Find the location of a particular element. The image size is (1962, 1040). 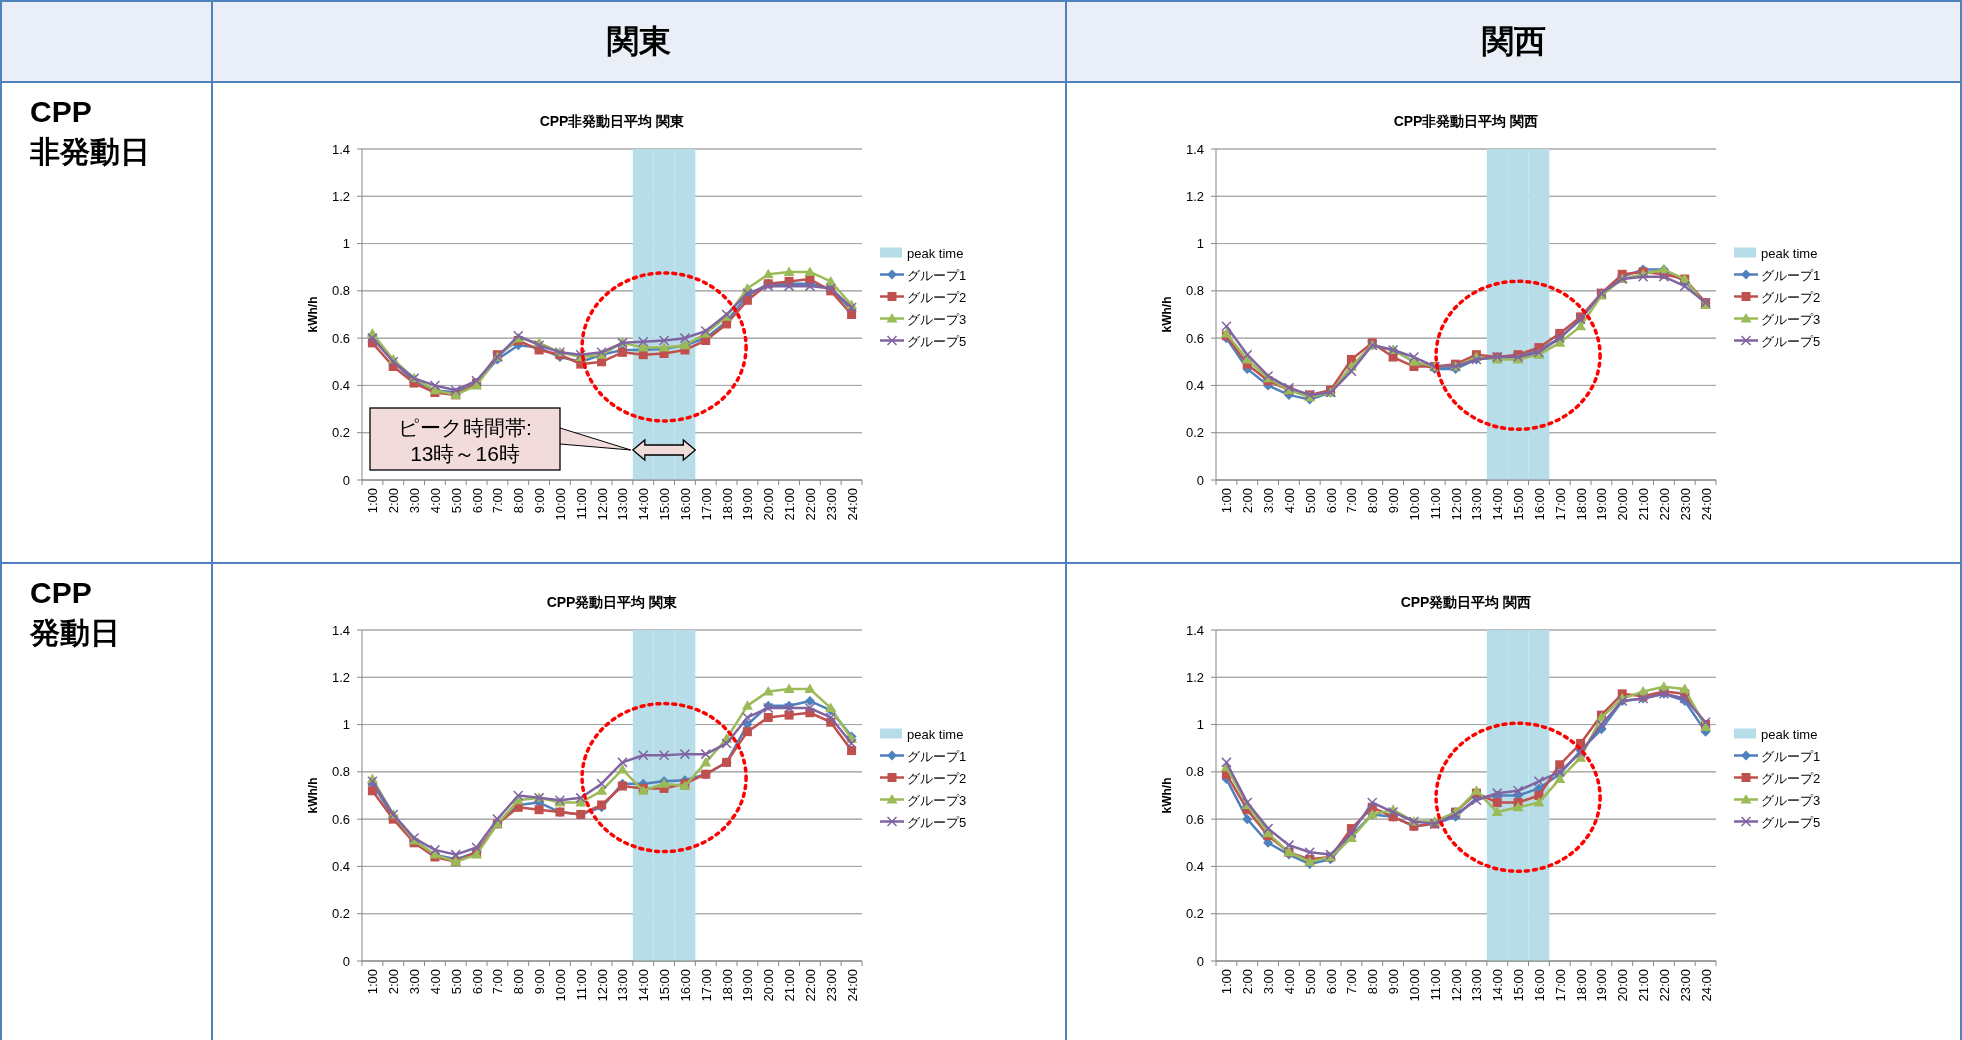

y-tick-label: 0 is located at coordinates (1200, 480).